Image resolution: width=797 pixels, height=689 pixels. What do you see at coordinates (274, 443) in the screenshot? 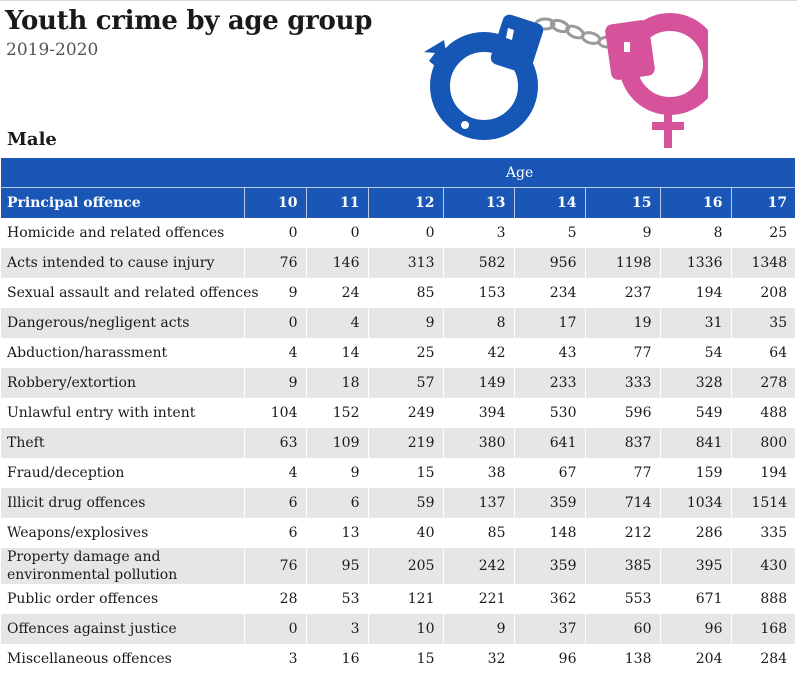
I see `value-cell-age-10: 63` at bounding box center [274, 443].